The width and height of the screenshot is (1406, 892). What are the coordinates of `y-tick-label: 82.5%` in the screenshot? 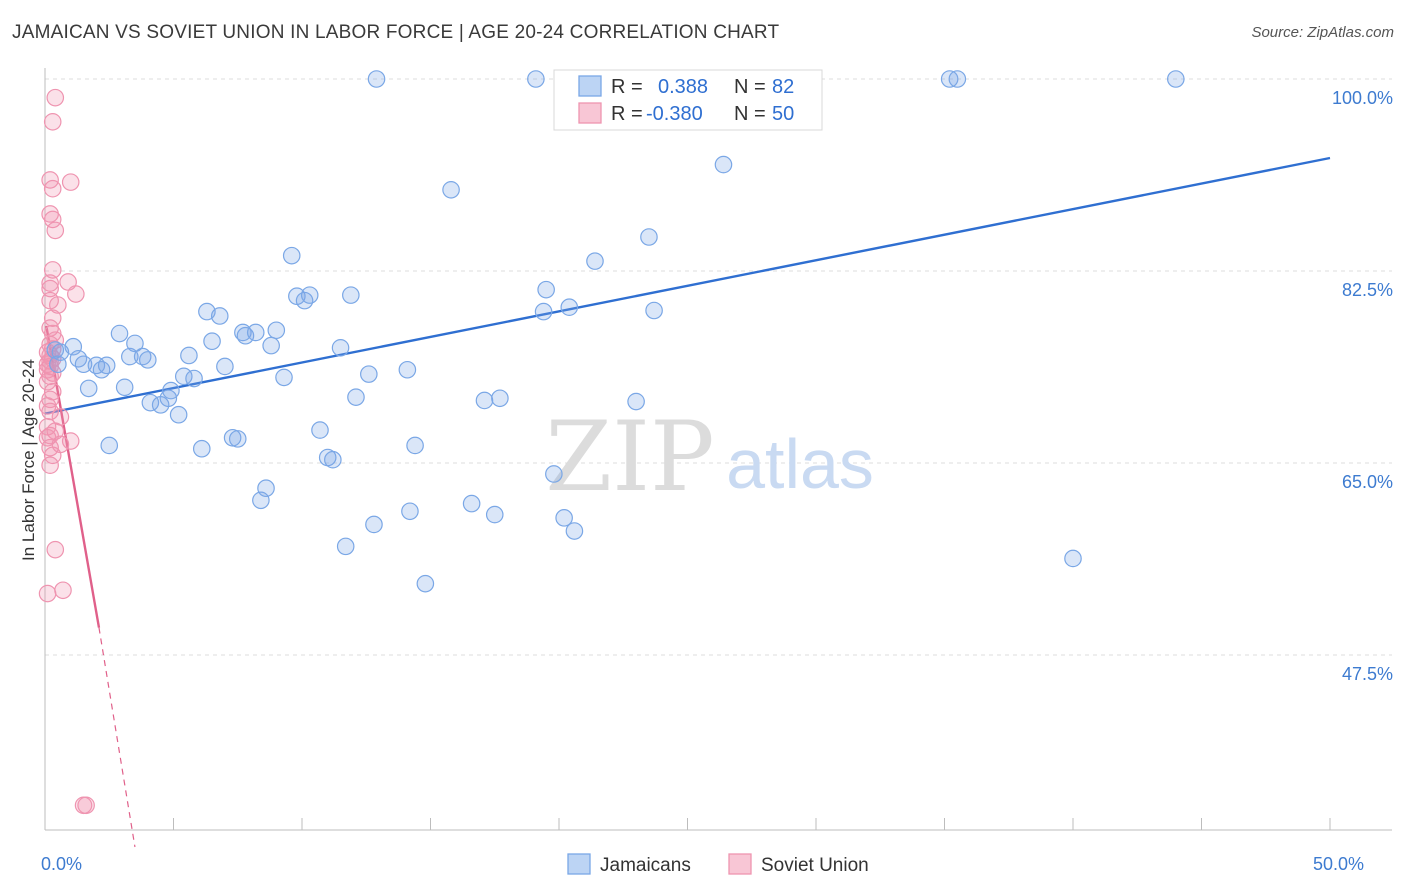 It's located at (1367, 290).